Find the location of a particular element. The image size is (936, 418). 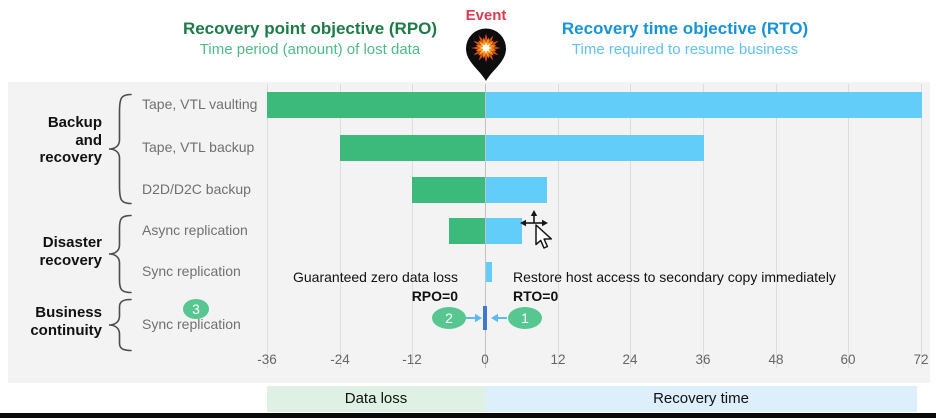

rpo-subtitle: Time period (amount) of lost data is located at coordinates (310, 49).